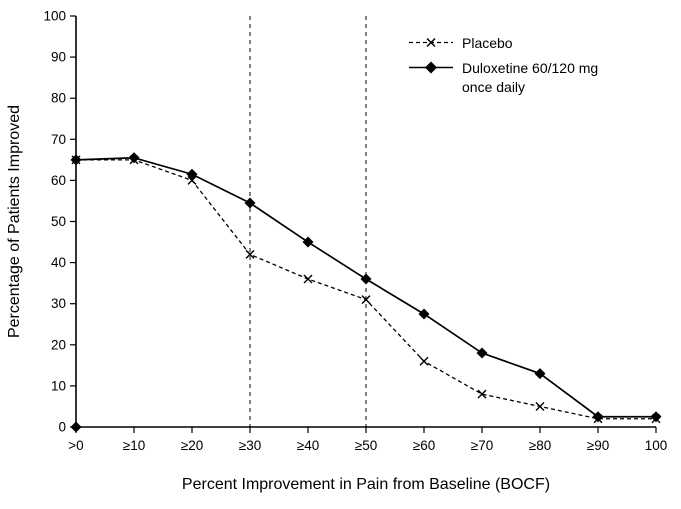  What do you see at coordinates (487, 43) in the screenshot?
I see `legend-label-placebo: Placebo` at bounding box center [487, 43].